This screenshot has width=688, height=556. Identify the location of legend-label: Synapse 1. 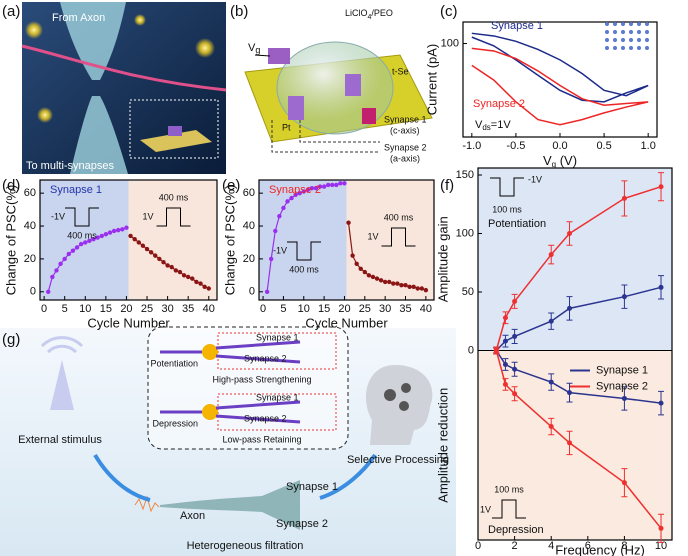
(622, 370).